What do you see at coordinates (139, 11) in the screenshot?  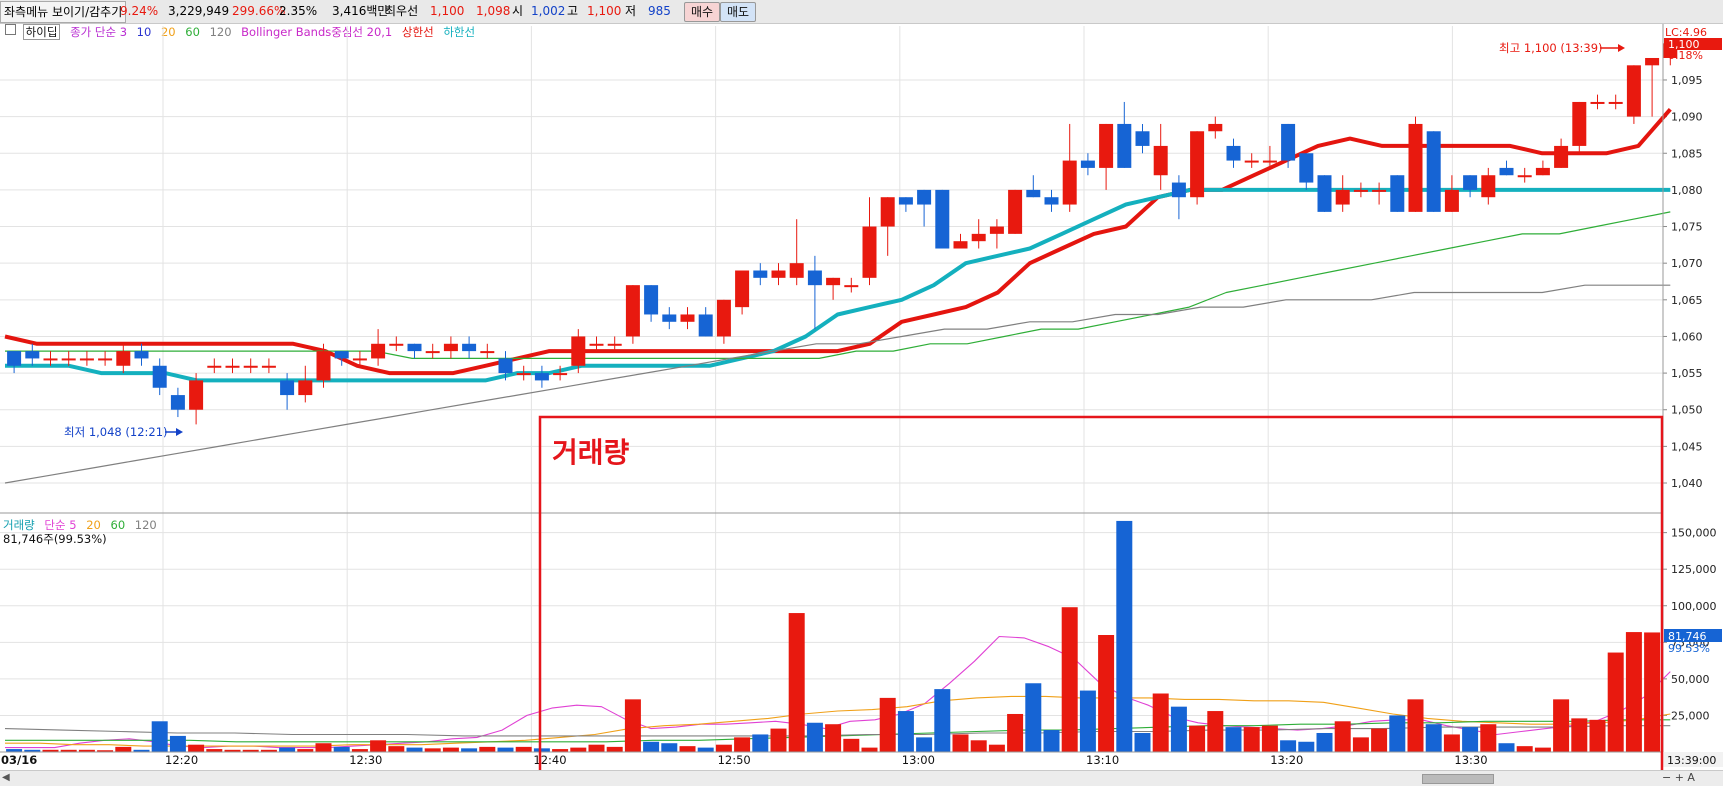 I see `change-rate: 9.24%` at bounding box center [139, 11].